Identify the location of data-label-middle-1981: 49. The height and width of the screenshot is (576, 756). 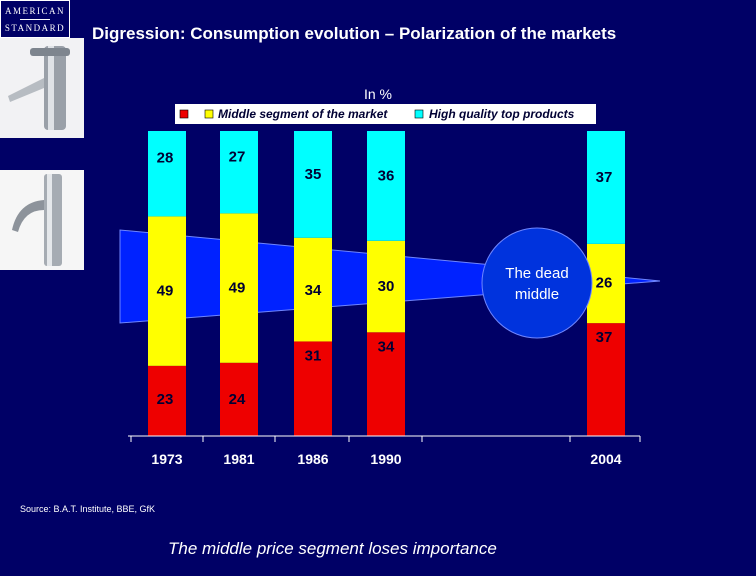
(237, 288).